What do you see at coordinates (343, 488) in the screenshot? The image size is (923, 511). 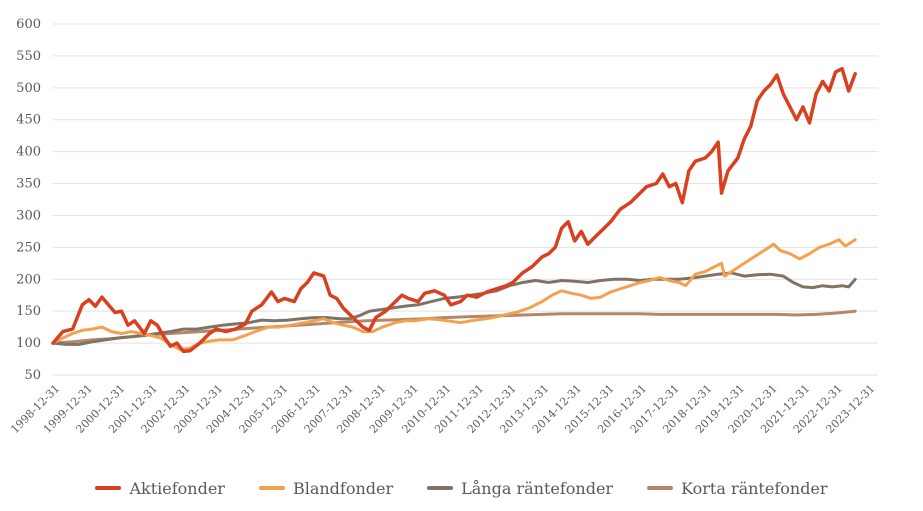 I see `legend-label: Blandfonder` at bounding box center [343, 488].